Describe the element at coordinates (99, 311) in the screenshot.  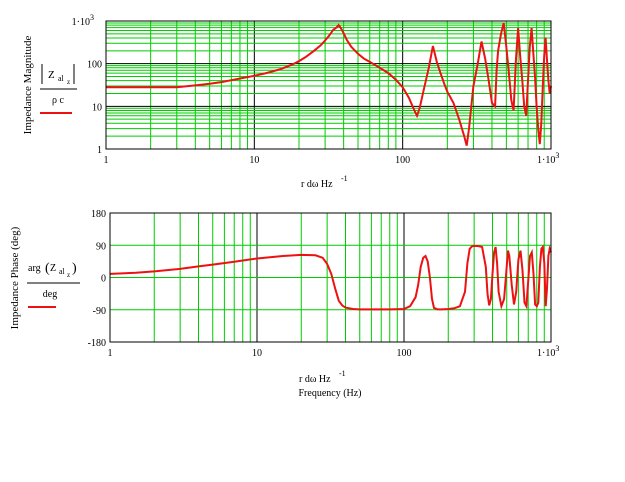
I see `y-tick-label: -90` at that location.